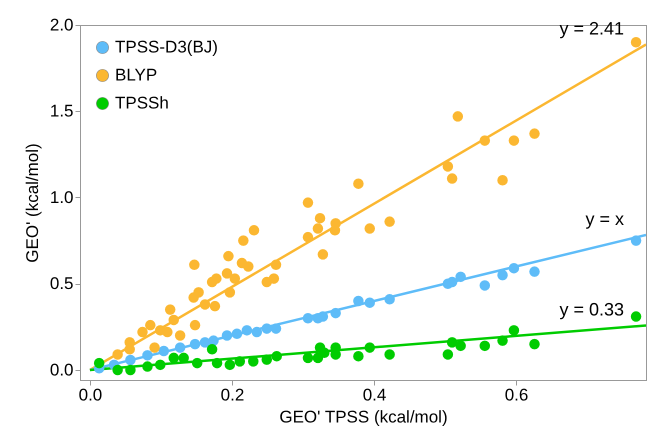  I want to click on legend-label: TPSS-D3(BJ), so click(166, 47).